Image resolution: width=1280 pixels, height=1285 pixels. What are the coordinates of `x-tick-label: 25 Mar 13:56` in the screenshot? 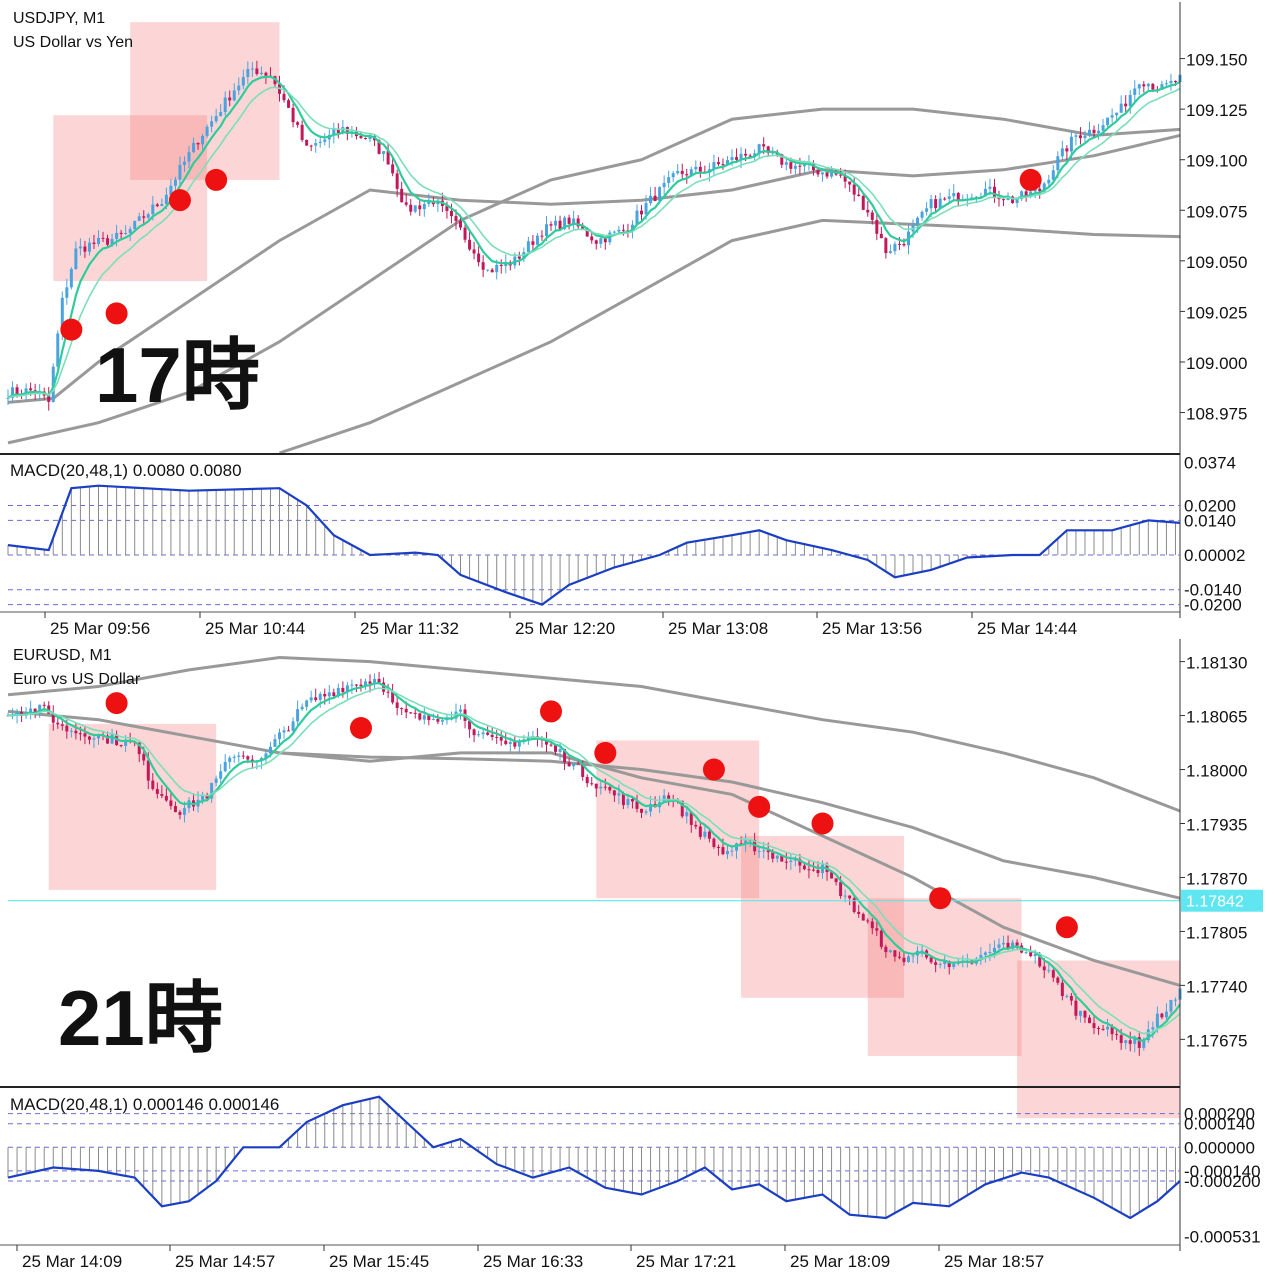 It's located at (872, 628).